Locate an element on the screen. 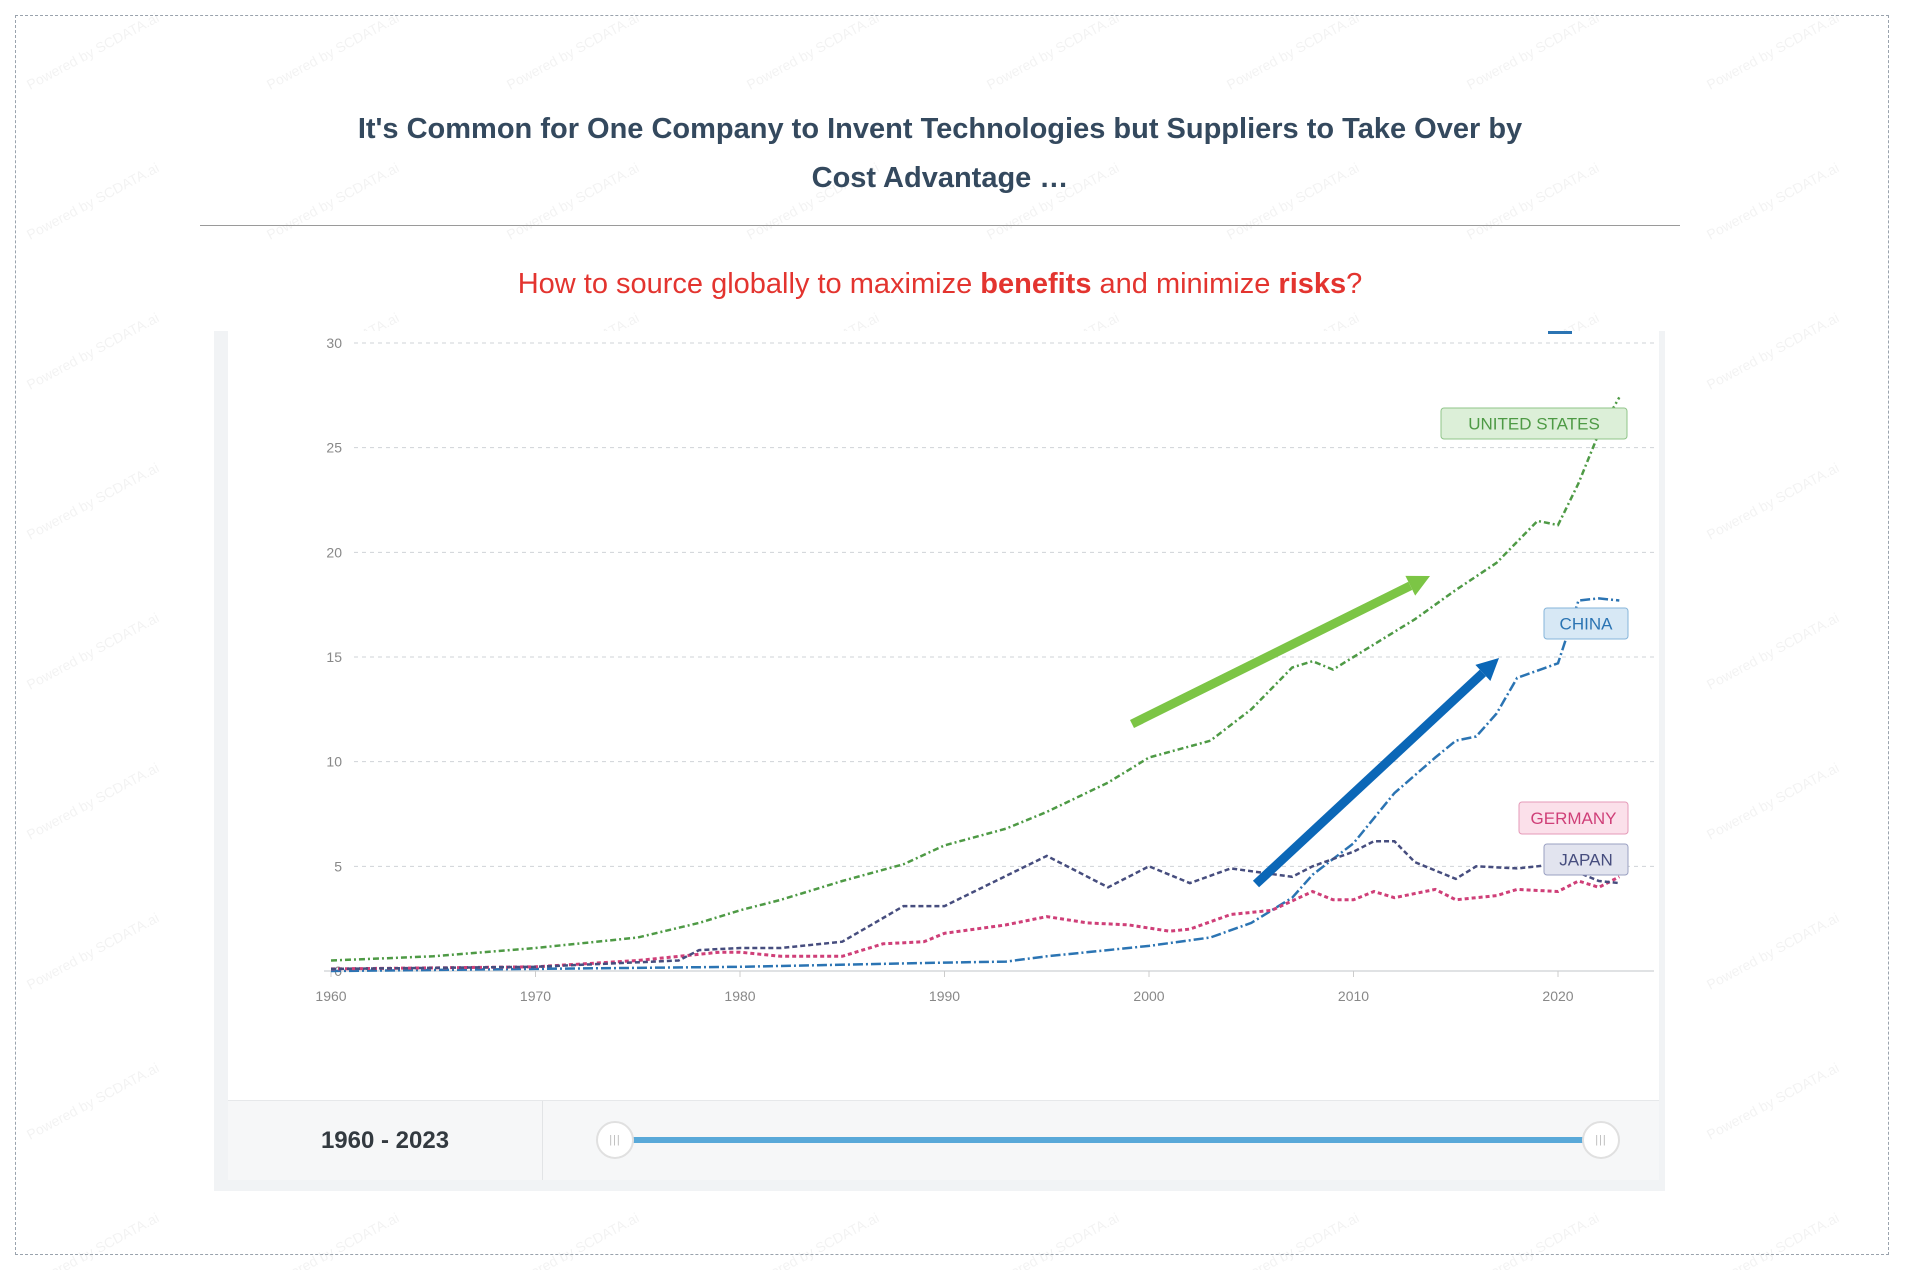 The image size is (1906, 1270). series-label-united-states: UNITED STATES is located at coordinates (1534, 424).